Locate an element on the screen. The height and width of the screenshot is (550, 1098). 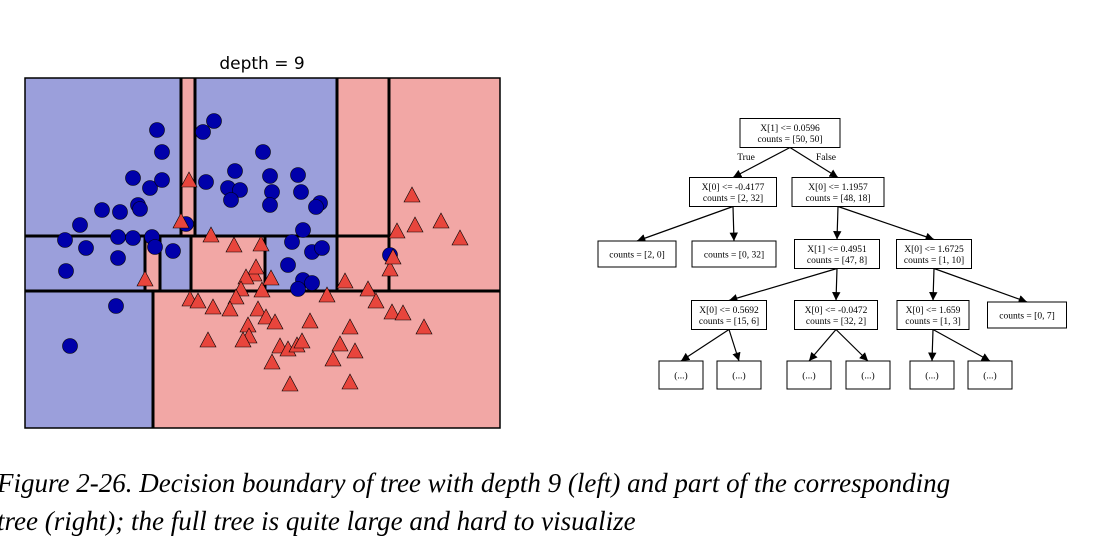
node-text: counts = [48, 18] is located at coordinates (838, 199).